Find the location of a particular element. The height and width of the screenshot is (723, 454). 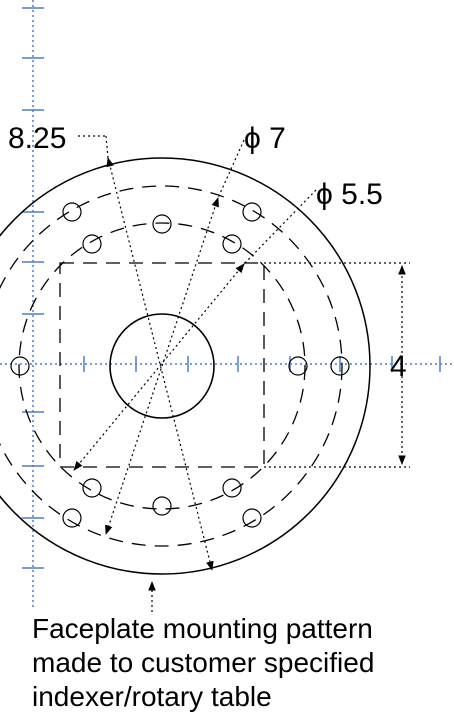

note-line-1: Faceplate mounting pattern is located at coordinates (202, 628).